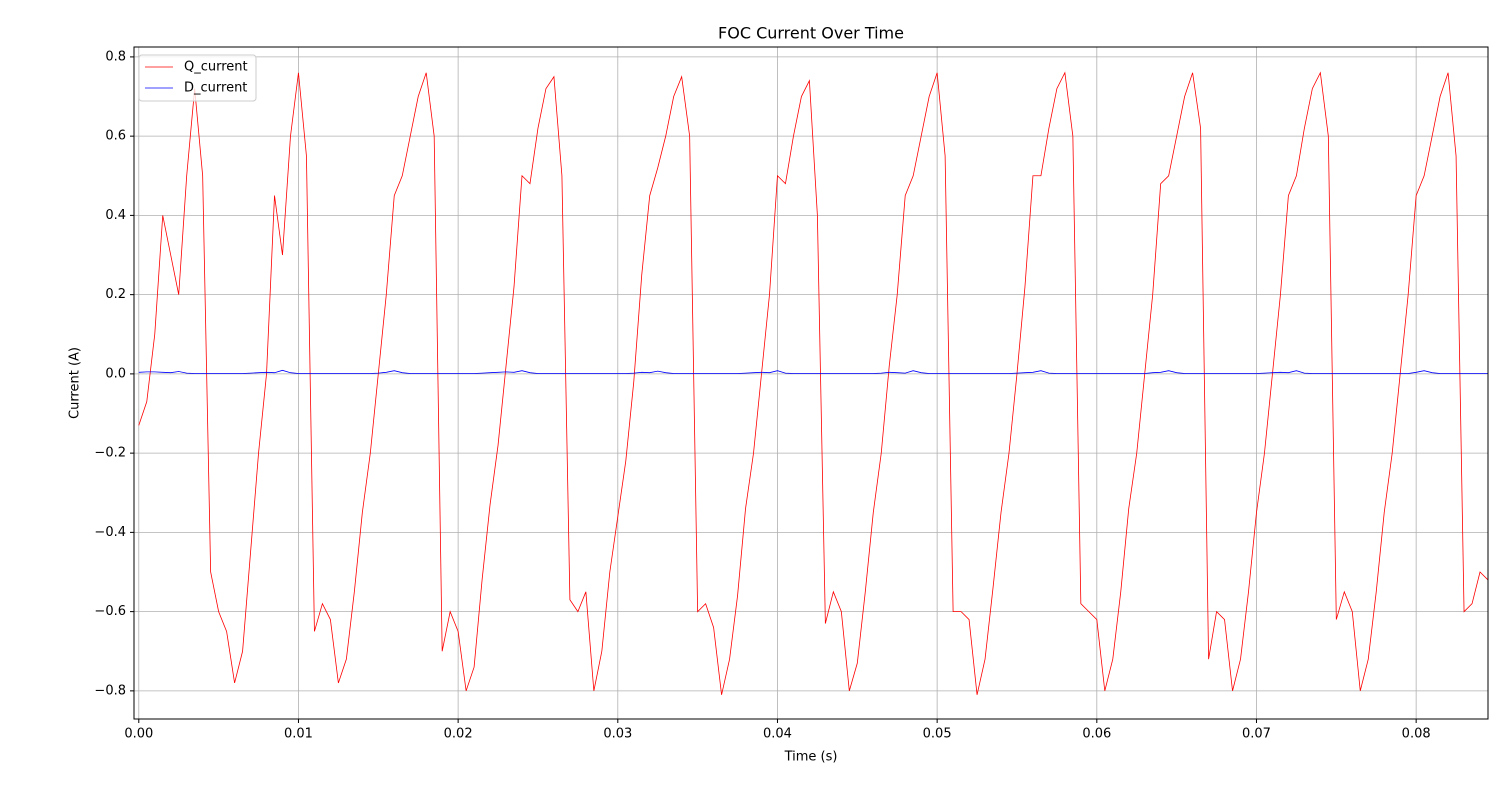 Image resolution: width=1512 pixels, height=799 pixels. Describe the element at coordinates (138, 734) in the screenshot. I see `x-tick-label: 0.00` at that location.